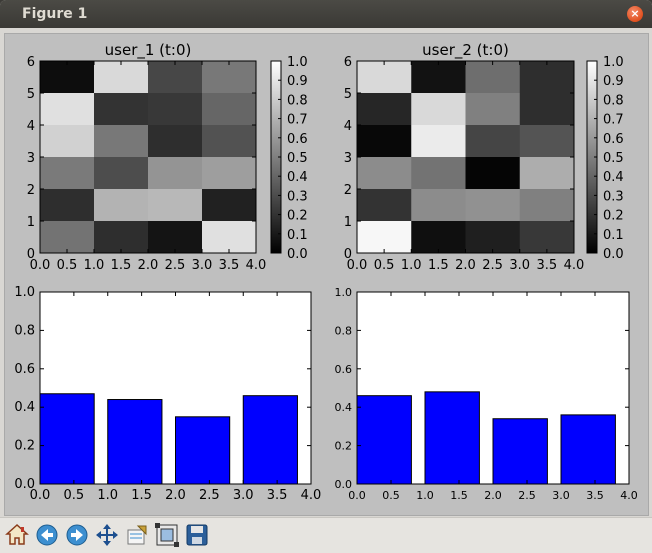 This screenshot has width=652, height=553. Describe the element at coordinates (344, 446) in the screenshot. I see `y-tick-label: 0.2` at that location.